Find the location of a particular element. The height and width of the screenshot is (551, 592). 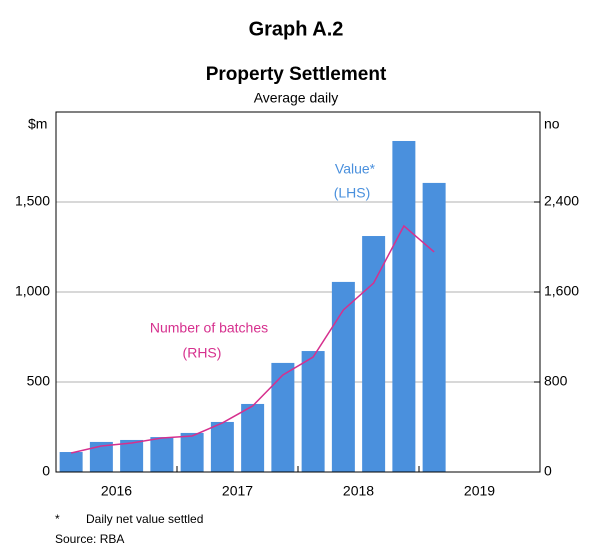

x-tick-label: 2016 is located at coordinates (116, 491).